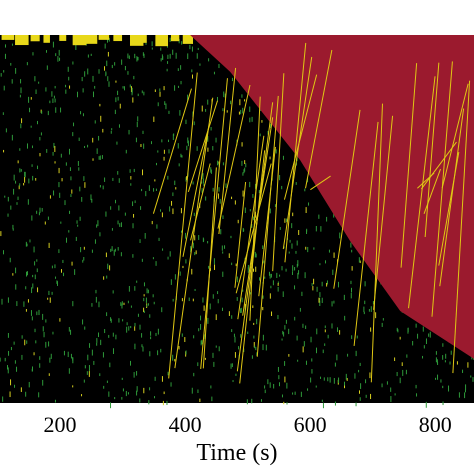  Describe the element at coordinates (310, 424) in the screenshot. I see `x-tick-label: 600` at that location.